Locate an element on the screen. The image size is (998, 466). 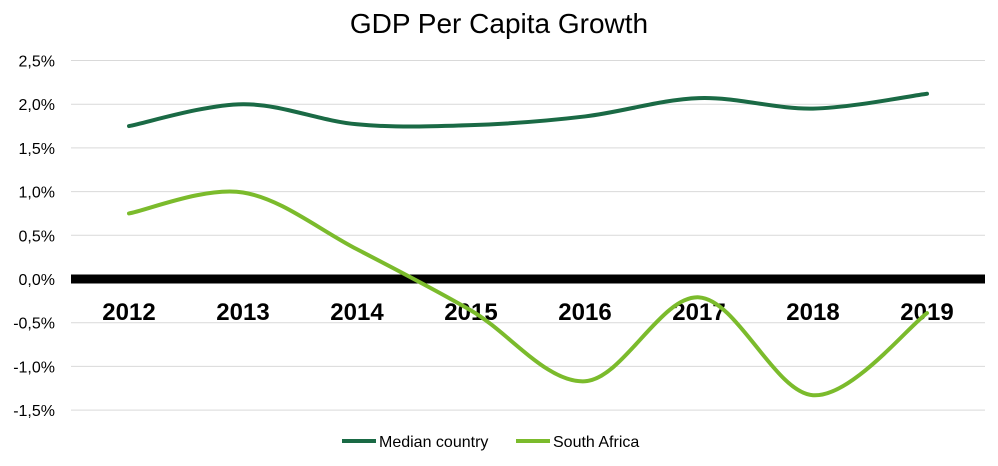
legend-item: South Africa is located at coordinates (577, 442).